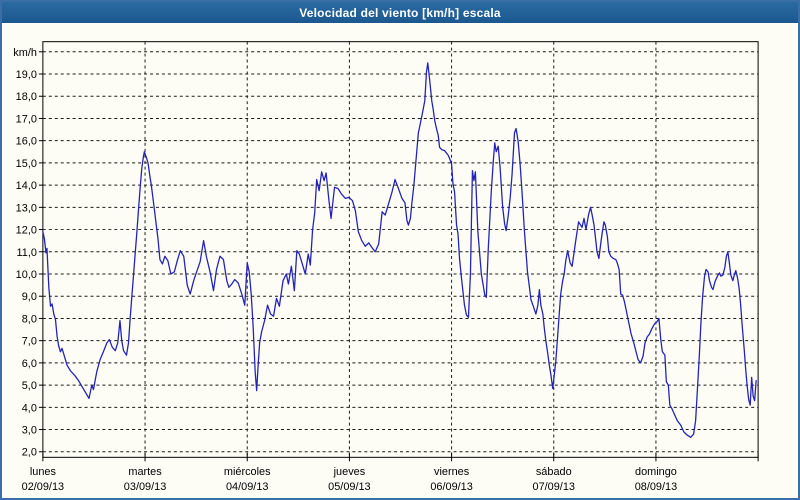 This screenshot has height=500, width=800. I want to click on x-axis-day-name: domingo, so click(656, 472).